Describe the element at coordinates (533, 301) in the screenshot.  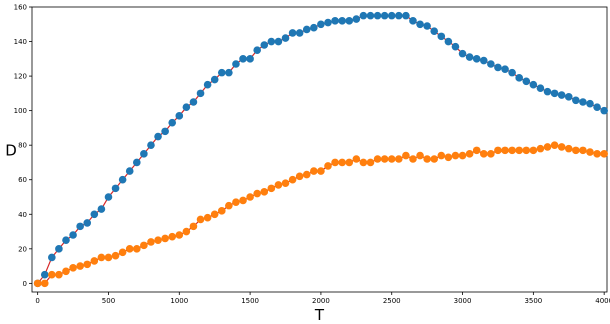
I see `x-tick-label: 3500` at that location.